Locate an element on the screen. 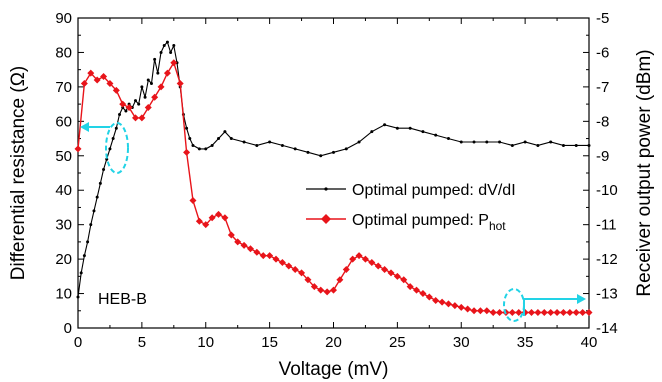  x-tick-label: 20 is located at coordinates (333, 342).